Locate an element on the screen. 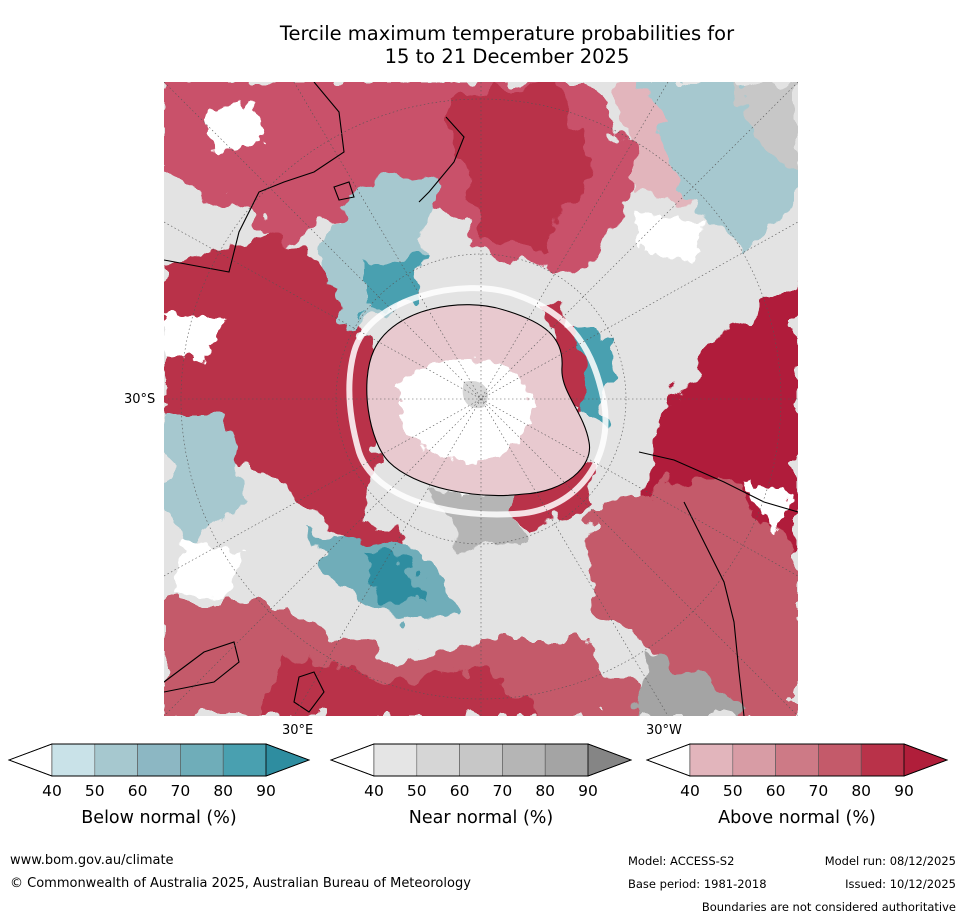  region-near-southeast is located at coordinates (689, 684).